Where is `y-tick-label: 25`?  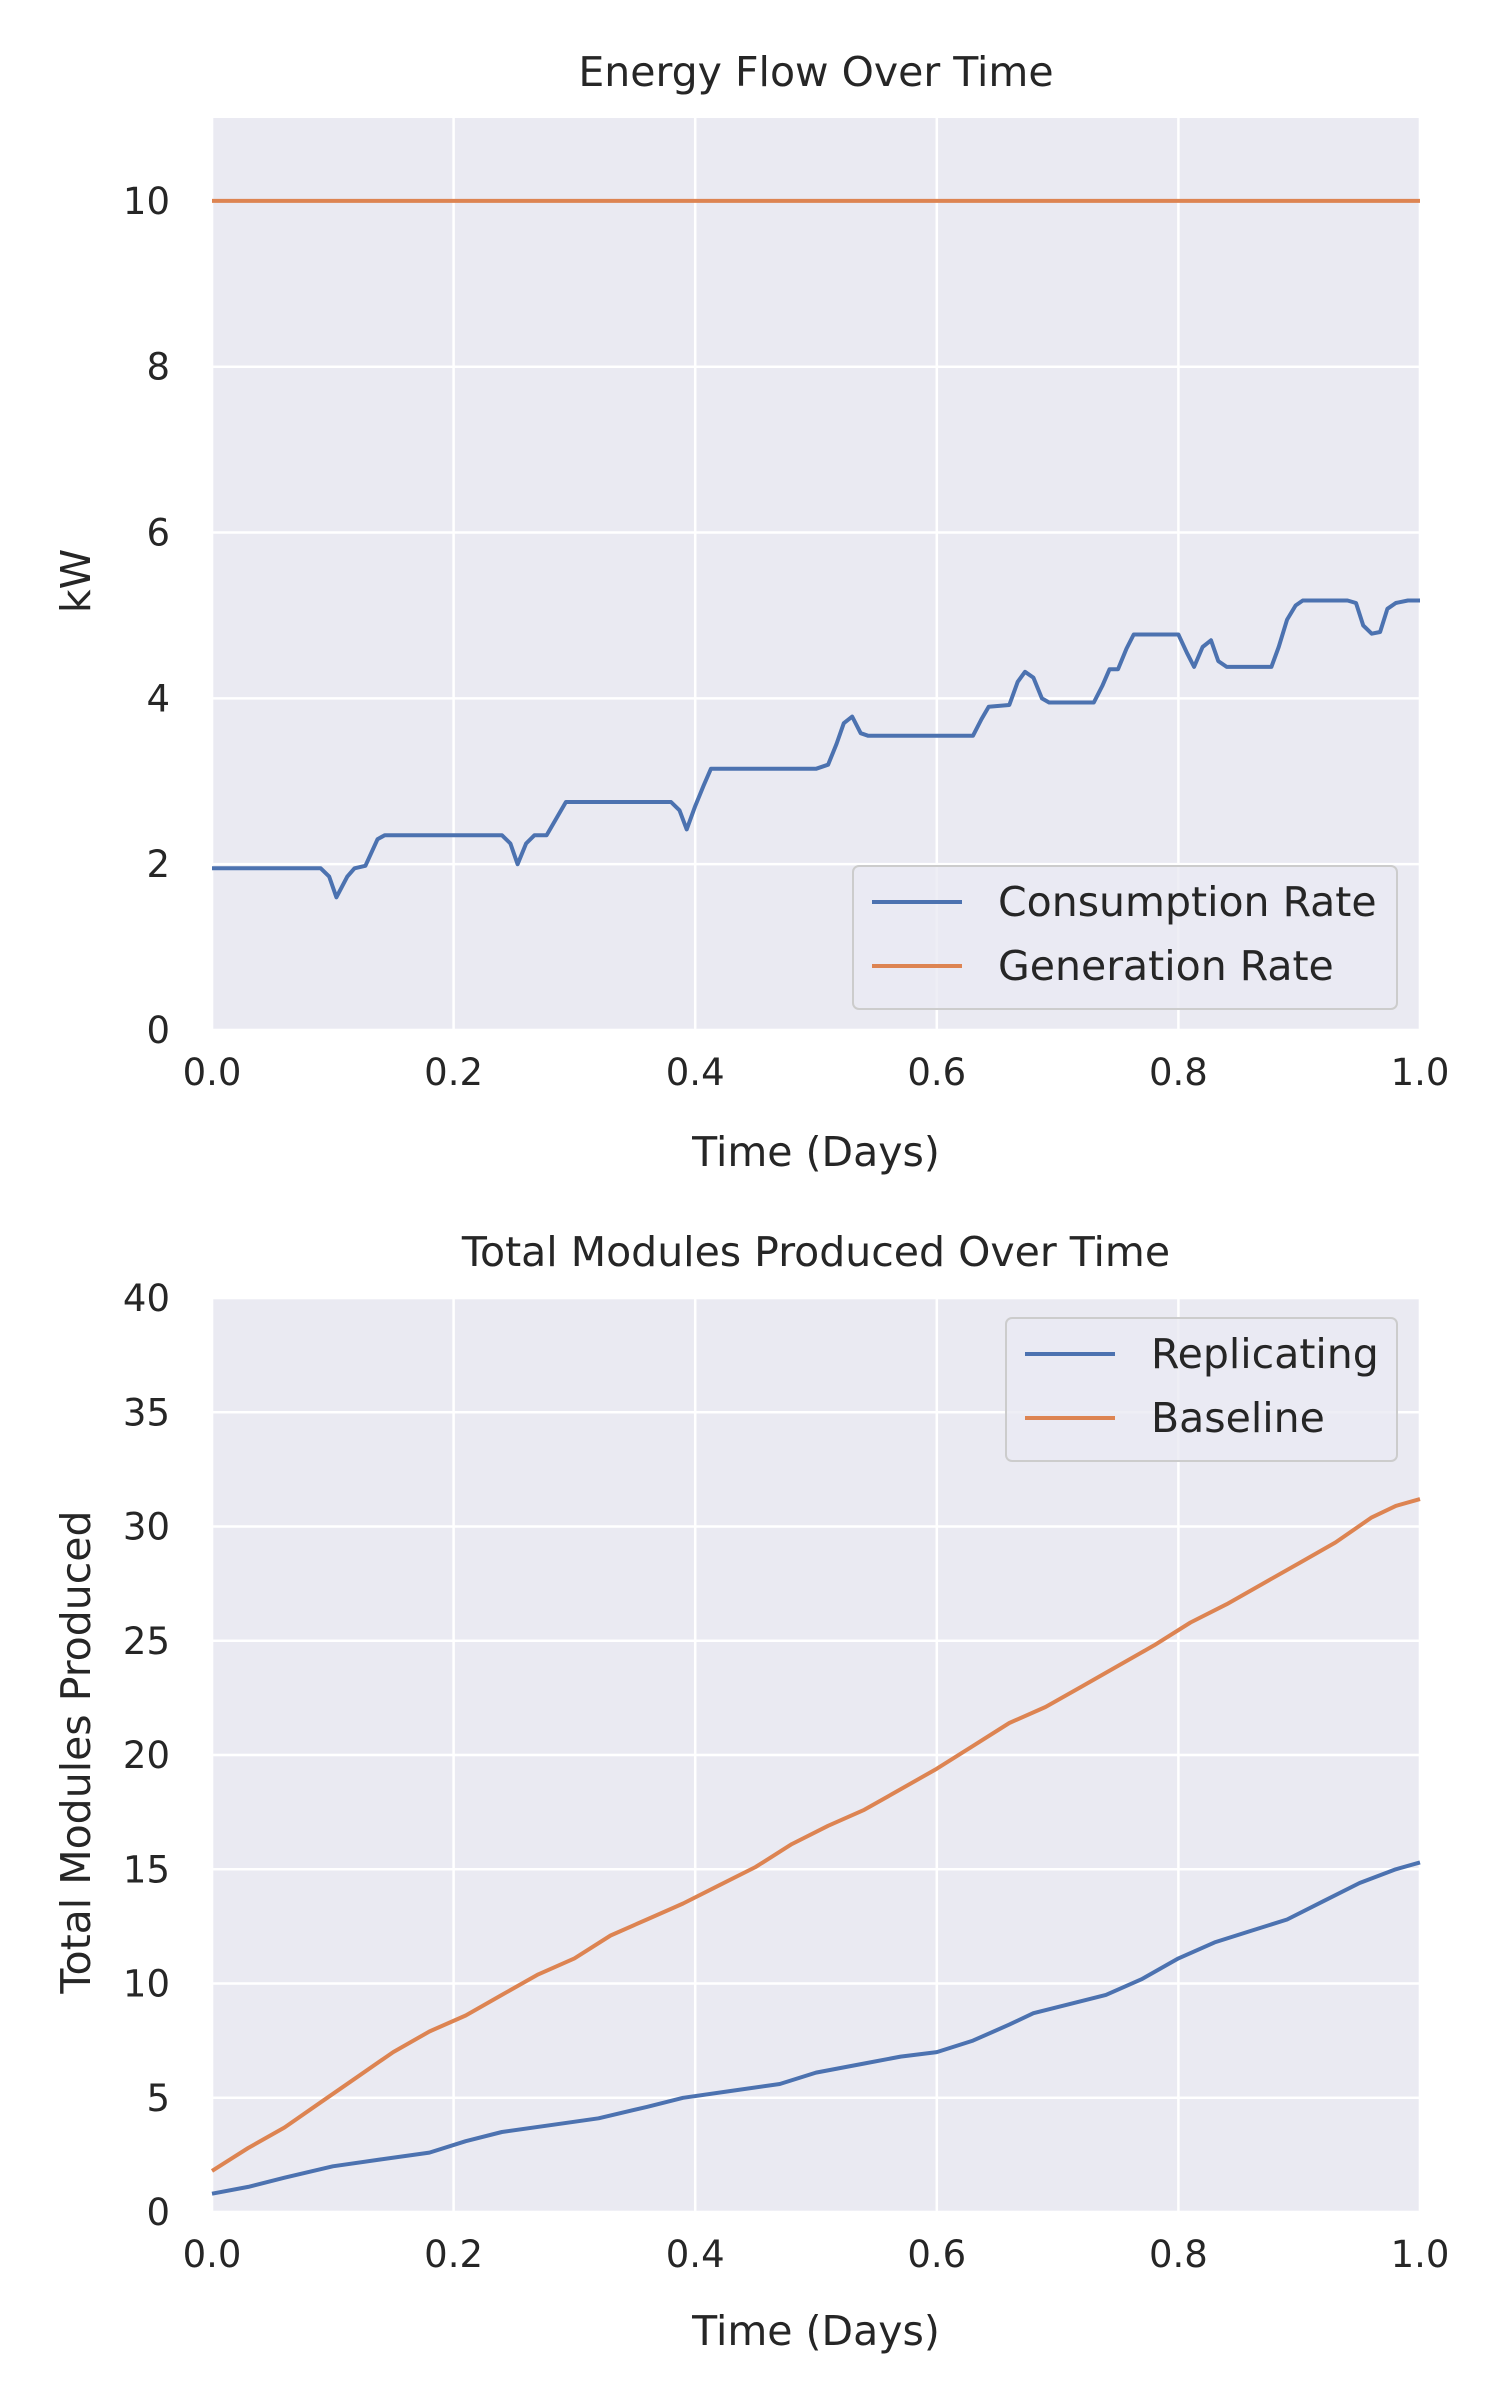
y-tick-label: 25 is located at coordinates (146, 1641).